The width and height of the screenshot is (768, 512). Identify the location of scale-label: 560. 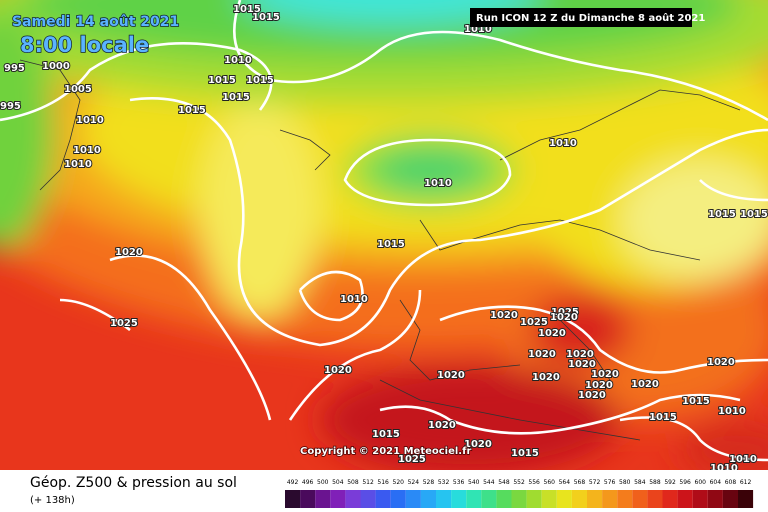
(550, 482).